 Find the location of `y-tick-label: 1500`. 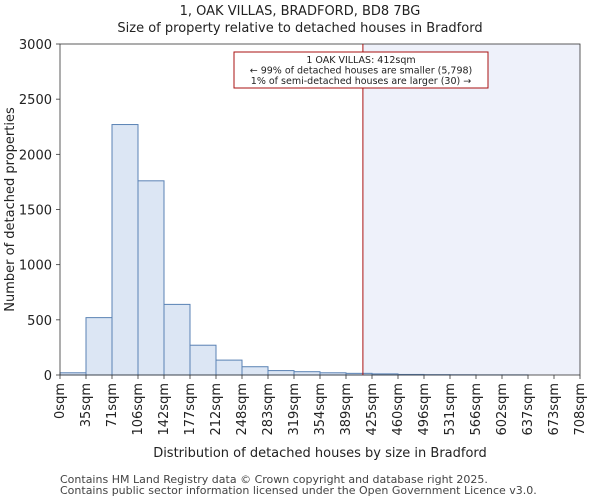

y-tick-label: 1500 is located at coordinates (35, 211).